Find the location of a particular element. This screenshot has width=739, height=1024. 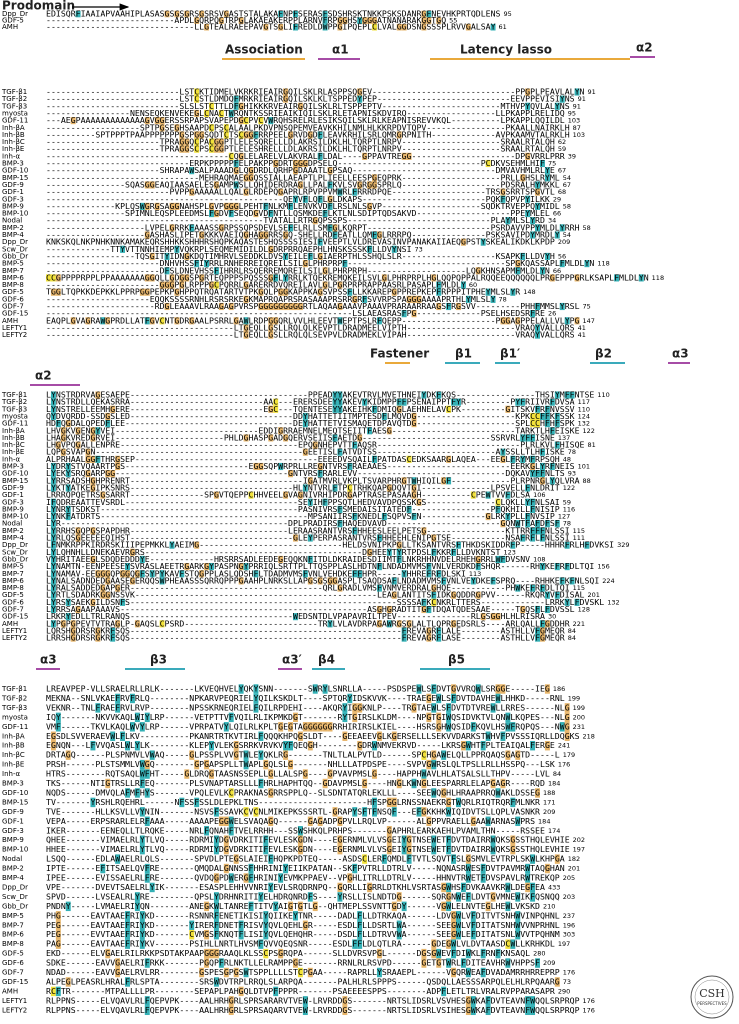

residue-number: 41 is located at coordinates (582, 335).